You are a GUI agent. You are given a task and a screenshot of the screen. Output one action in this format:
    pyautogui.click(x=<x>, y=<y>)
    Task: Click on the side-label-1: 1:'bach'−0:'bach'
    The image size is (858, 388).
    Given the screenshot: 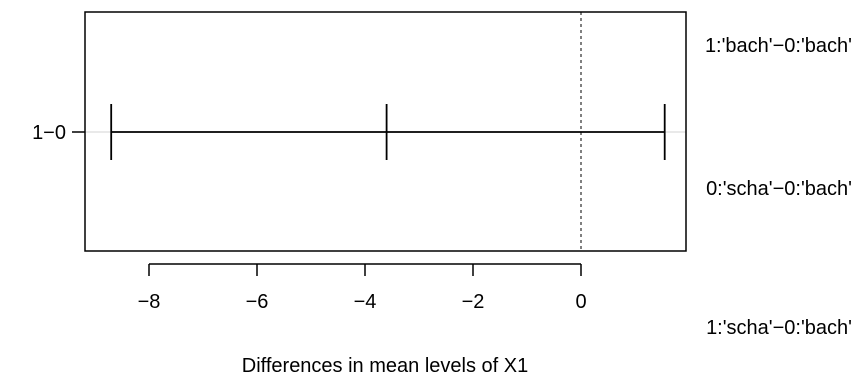 What is the action you would take?
    pyautogui.click(x=778, y=46)
    